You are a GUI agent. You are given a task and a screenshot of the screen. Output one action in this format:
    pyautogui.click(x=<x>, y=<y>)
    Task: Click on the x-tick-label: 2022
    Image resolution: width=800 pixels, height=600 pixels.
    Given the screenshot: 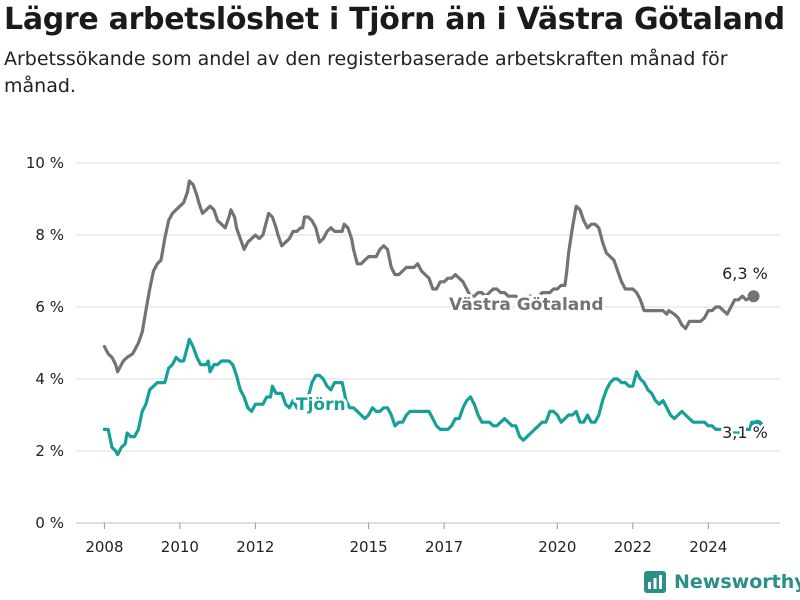 What is the action you would take?
    pyautogui.click(x=633, y=547)
    